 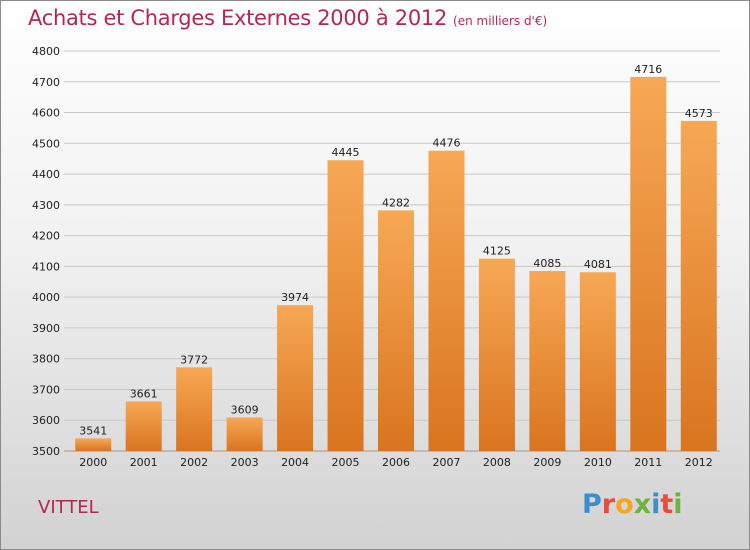 I want to click on x-tick-label-2010: 2010, so click(x=598, y=462).